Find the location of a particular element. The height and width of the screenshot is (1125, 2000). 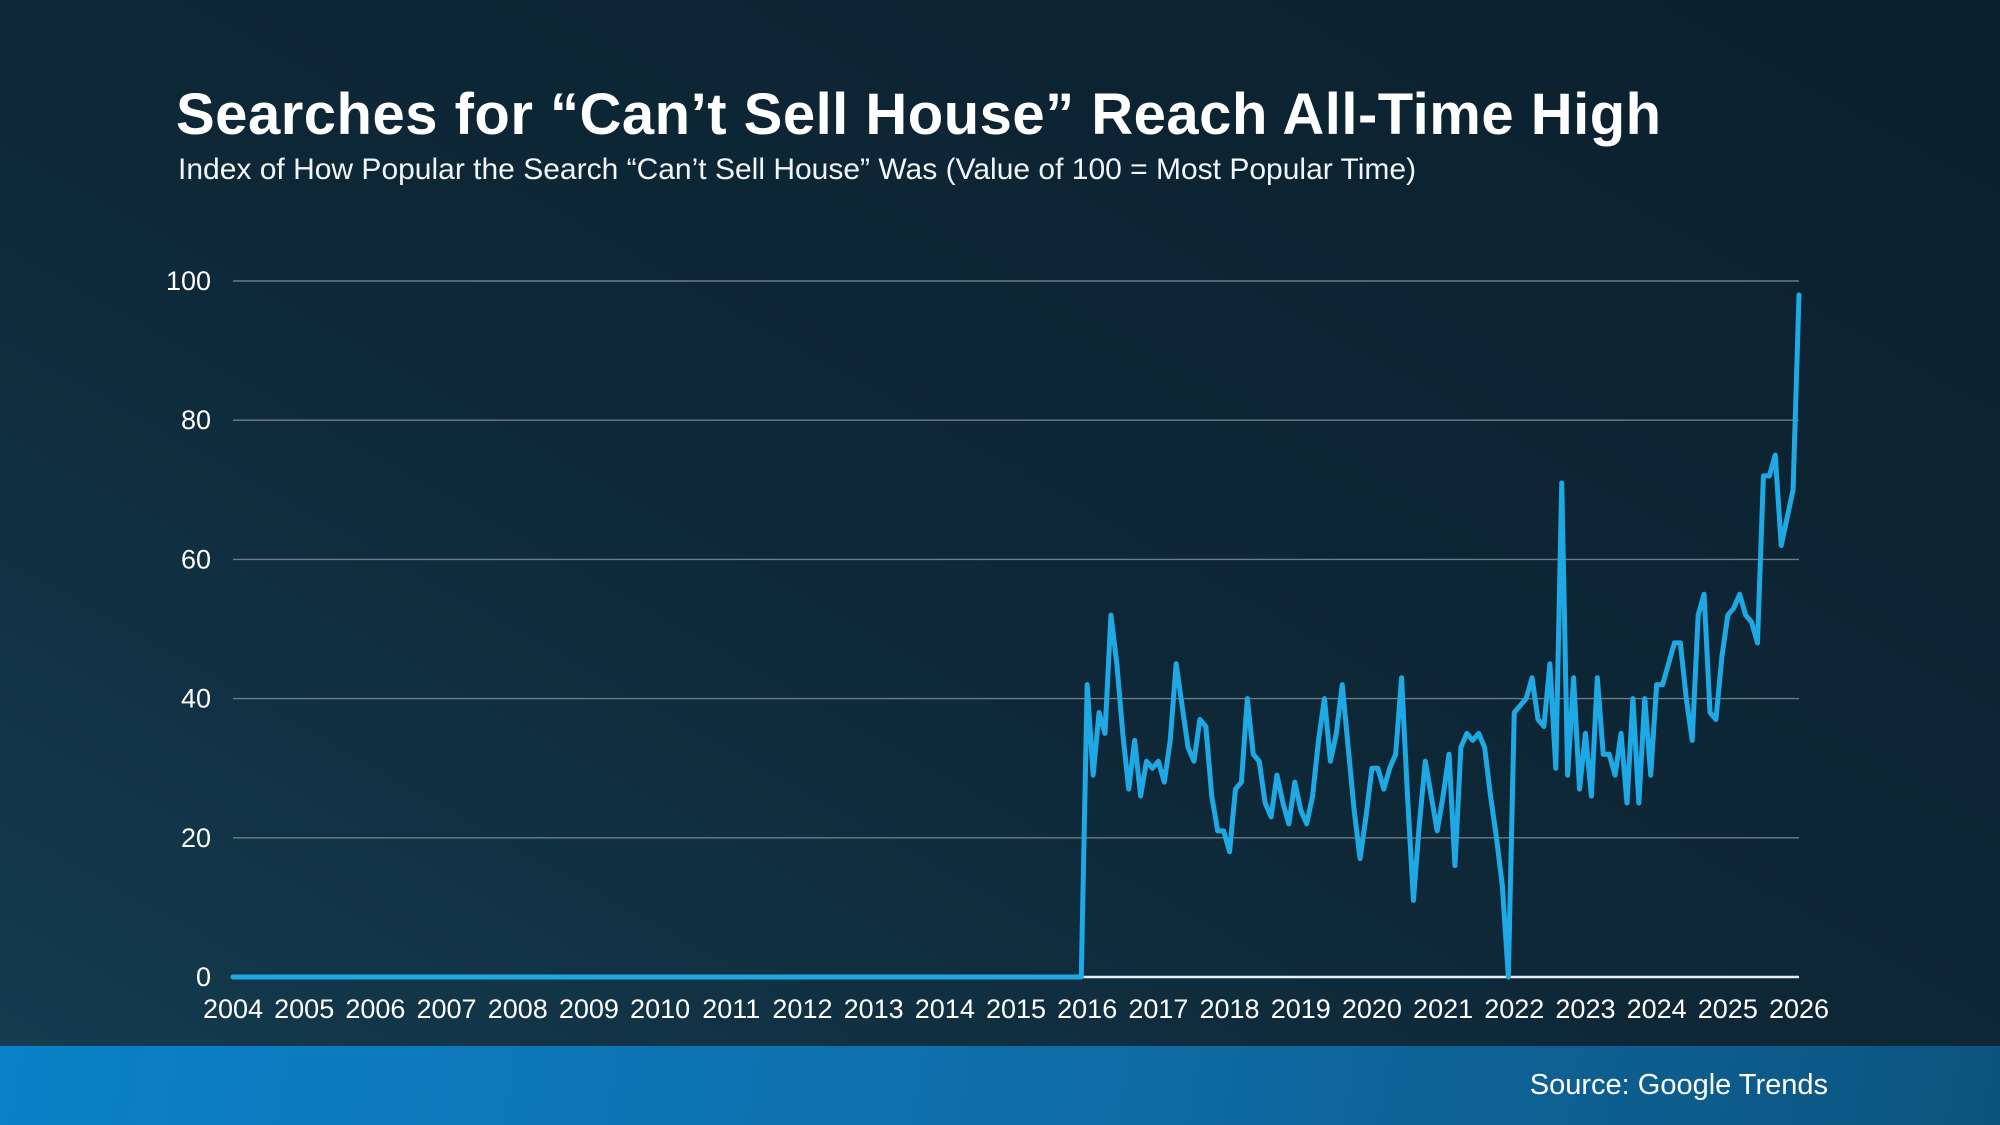

source-bar: Source: Google Trends is located at coordinates (1000, 1085).